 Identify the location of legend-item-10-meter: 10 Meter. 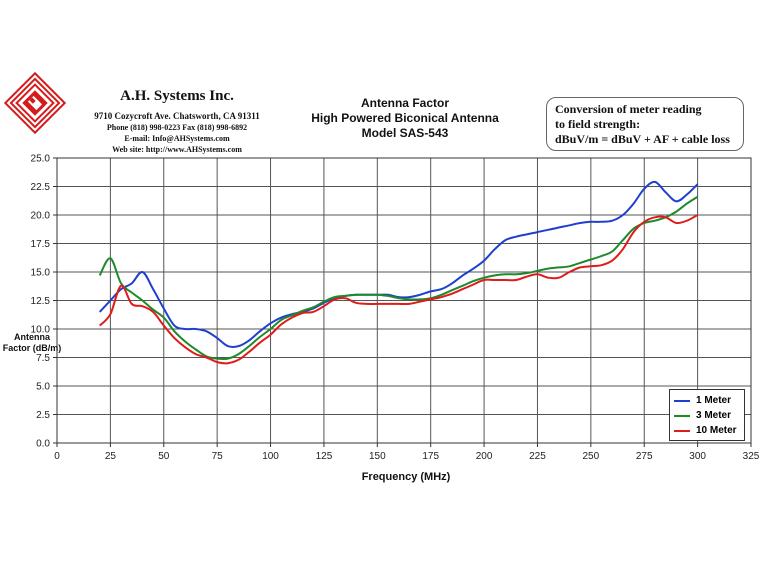
(707, 430).